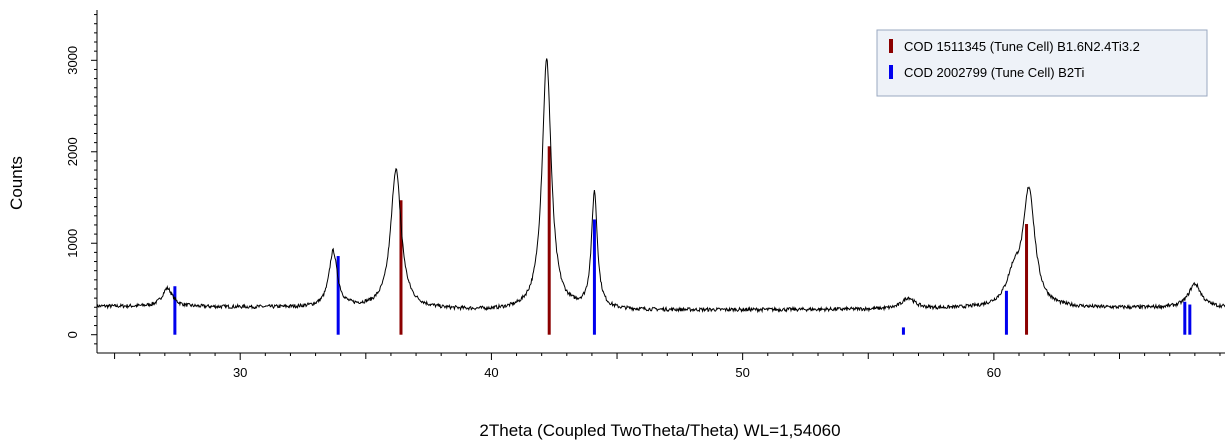  I want to click on y-tick-label-3000: 3000, so click(72, 60).